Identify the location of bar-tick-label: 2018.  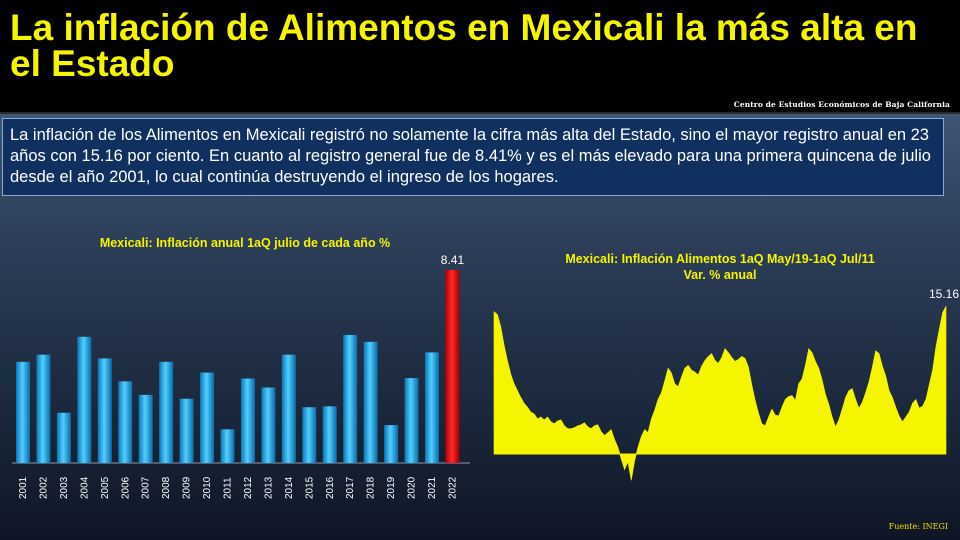
(371, 487).